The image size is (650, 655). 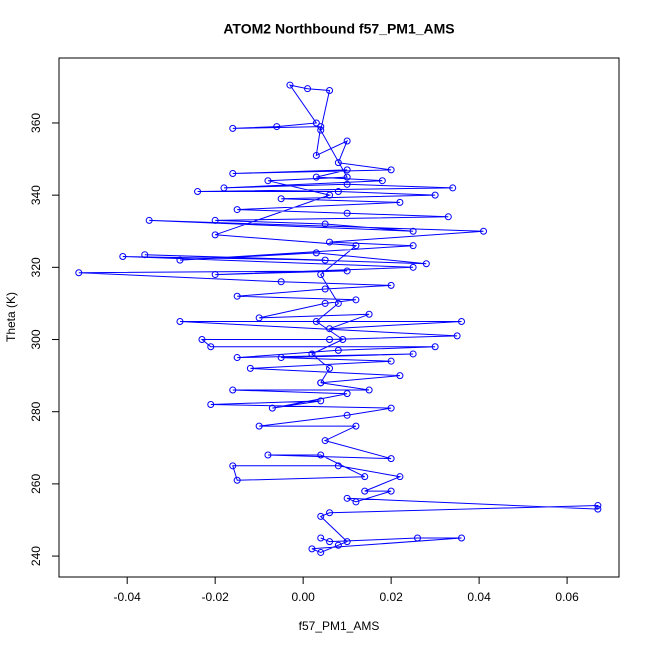 What do you see at coordinates (11, 317) in the screenshot?
I see `y-axis-label: Theta (K)` at bounding box center [11, 317].